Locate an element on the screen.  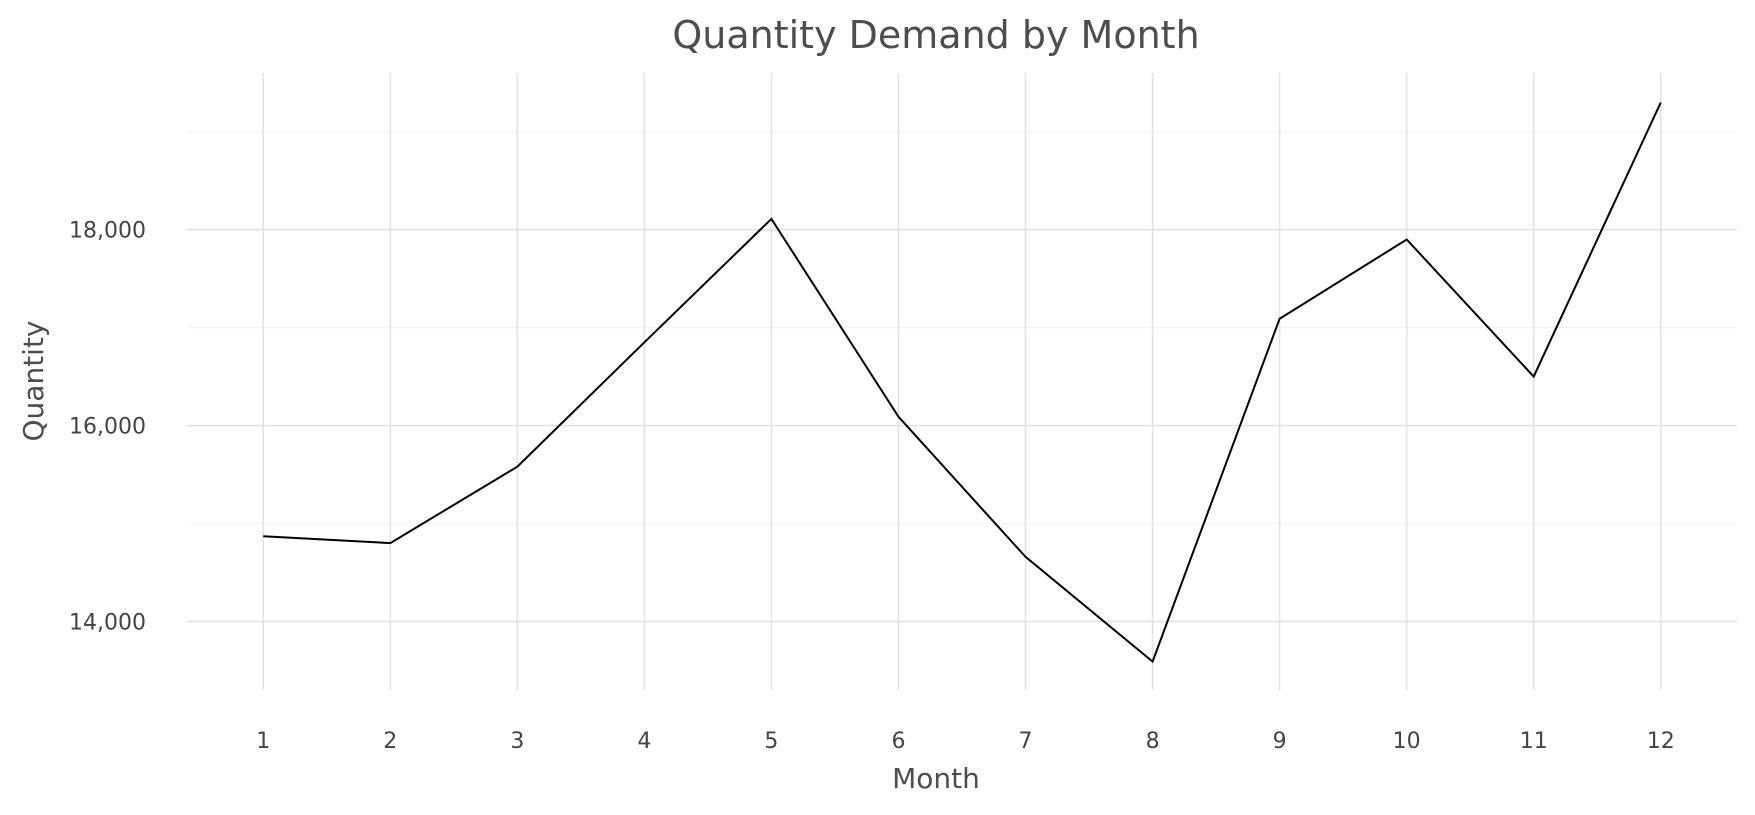
x-axis-title: Month is located at coordinates (936, 778).